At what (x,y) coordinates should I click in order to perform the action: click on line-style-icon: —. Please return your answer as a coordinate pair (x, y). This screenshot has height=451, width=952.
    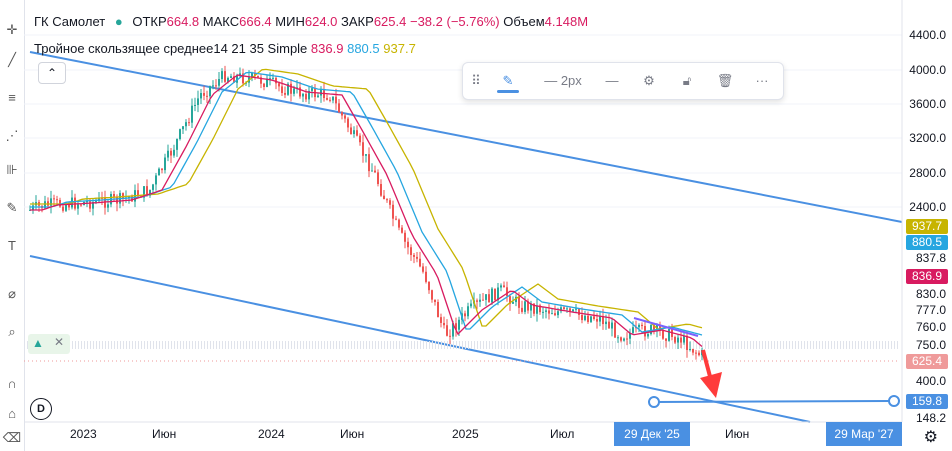
    Looking at the image, I should click on (612, 80).